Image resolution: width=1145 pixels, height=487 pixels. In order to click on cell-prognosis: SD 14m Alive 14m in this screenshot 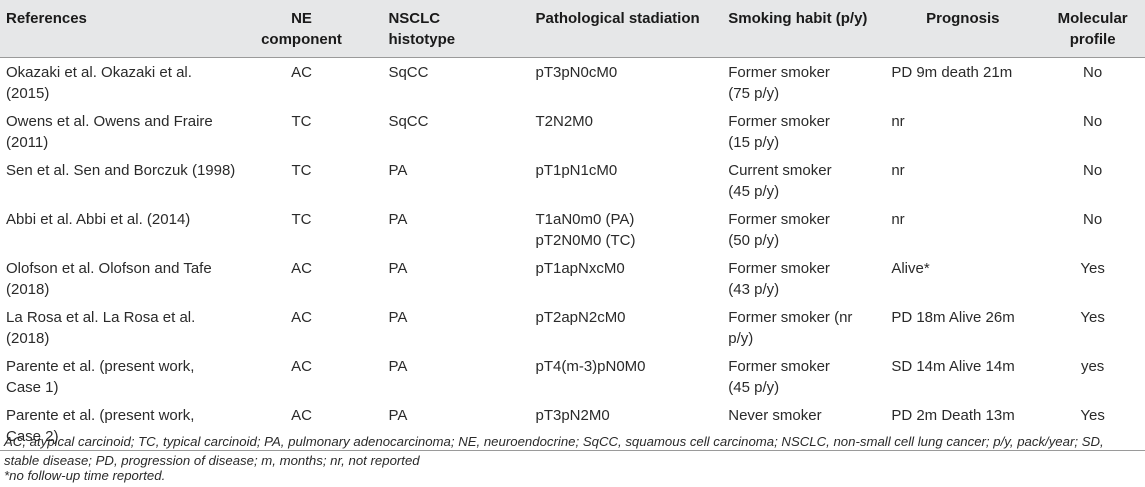, I will do `click(953, 366)`.